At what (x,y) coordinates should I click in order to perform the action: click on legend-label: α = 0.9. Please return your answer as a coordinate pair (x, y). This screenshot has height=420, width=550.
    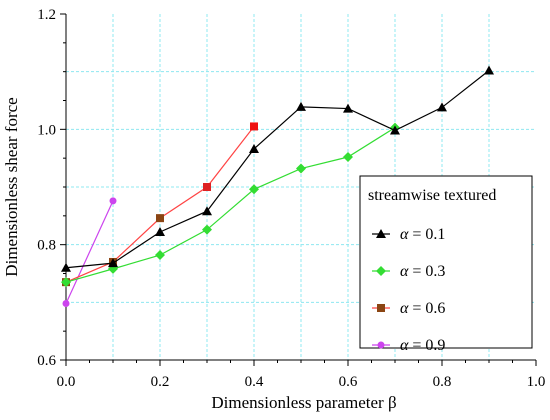
    Looking at the image, I should click on (422, 345).